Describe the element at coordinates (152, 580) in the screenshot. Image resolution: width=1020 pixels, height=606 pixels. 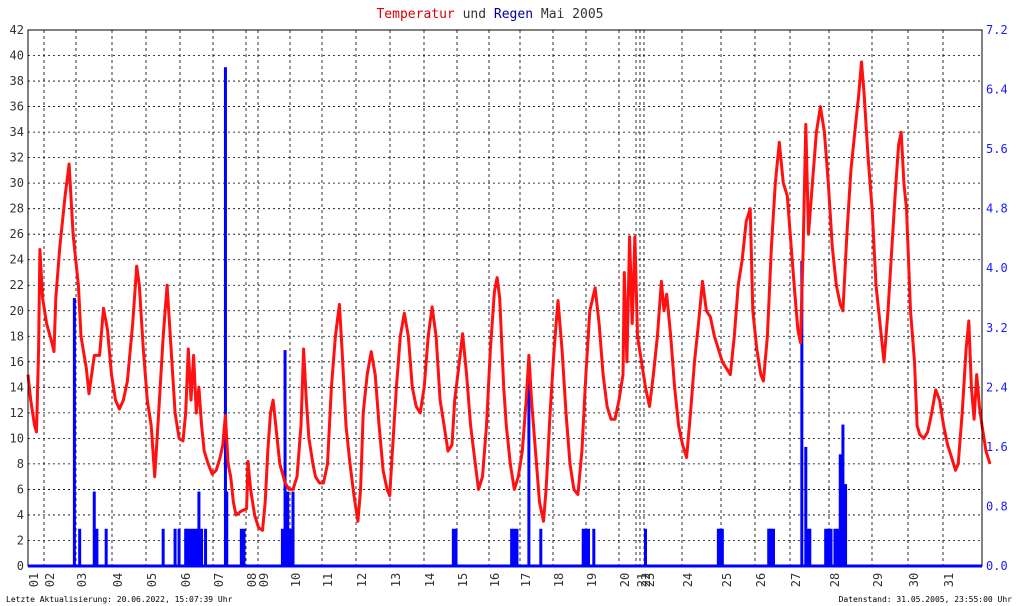
I see `x-axis-tick-label: 05` at that location.